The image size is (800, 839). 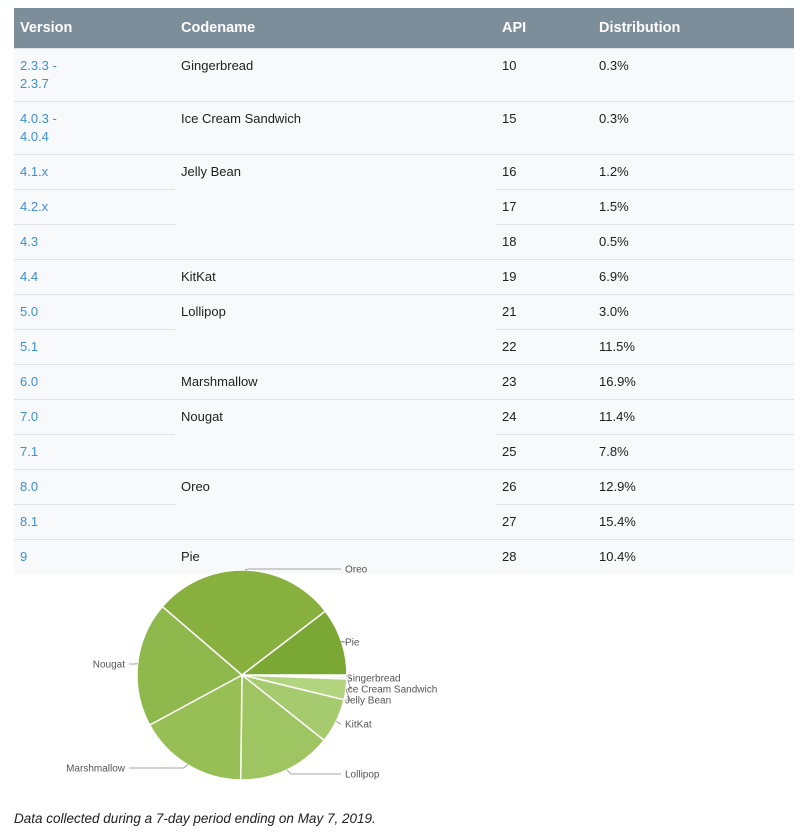 I want to click on distribution-cell: 10.4%, so click(x=693, y=556).